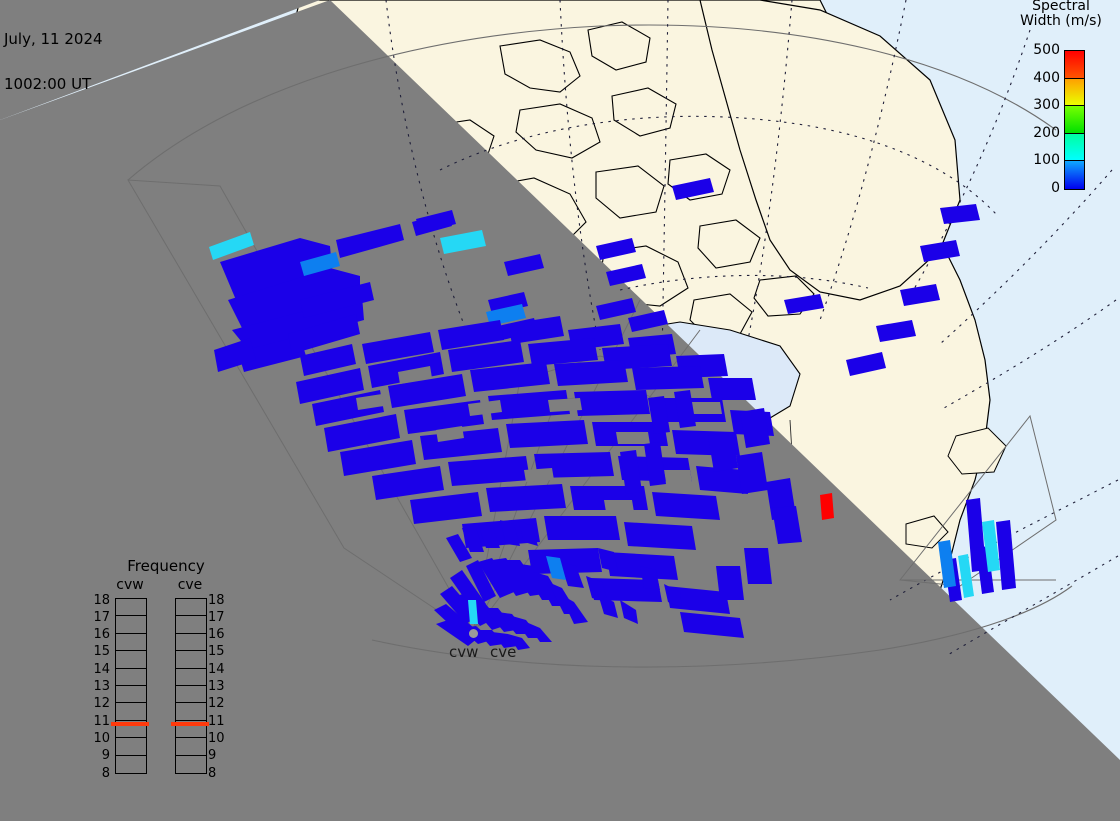  Describe the element at coordinates (473, 633) in the screenshot. I see `radar-site-dot` at that location.